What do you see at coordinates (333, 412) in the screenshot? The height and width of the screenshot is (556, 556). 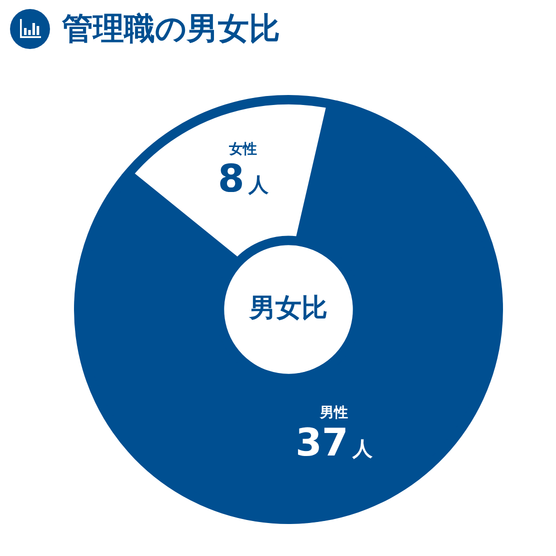 I see `slice-label: 男性` at bounding box center [333, 412].